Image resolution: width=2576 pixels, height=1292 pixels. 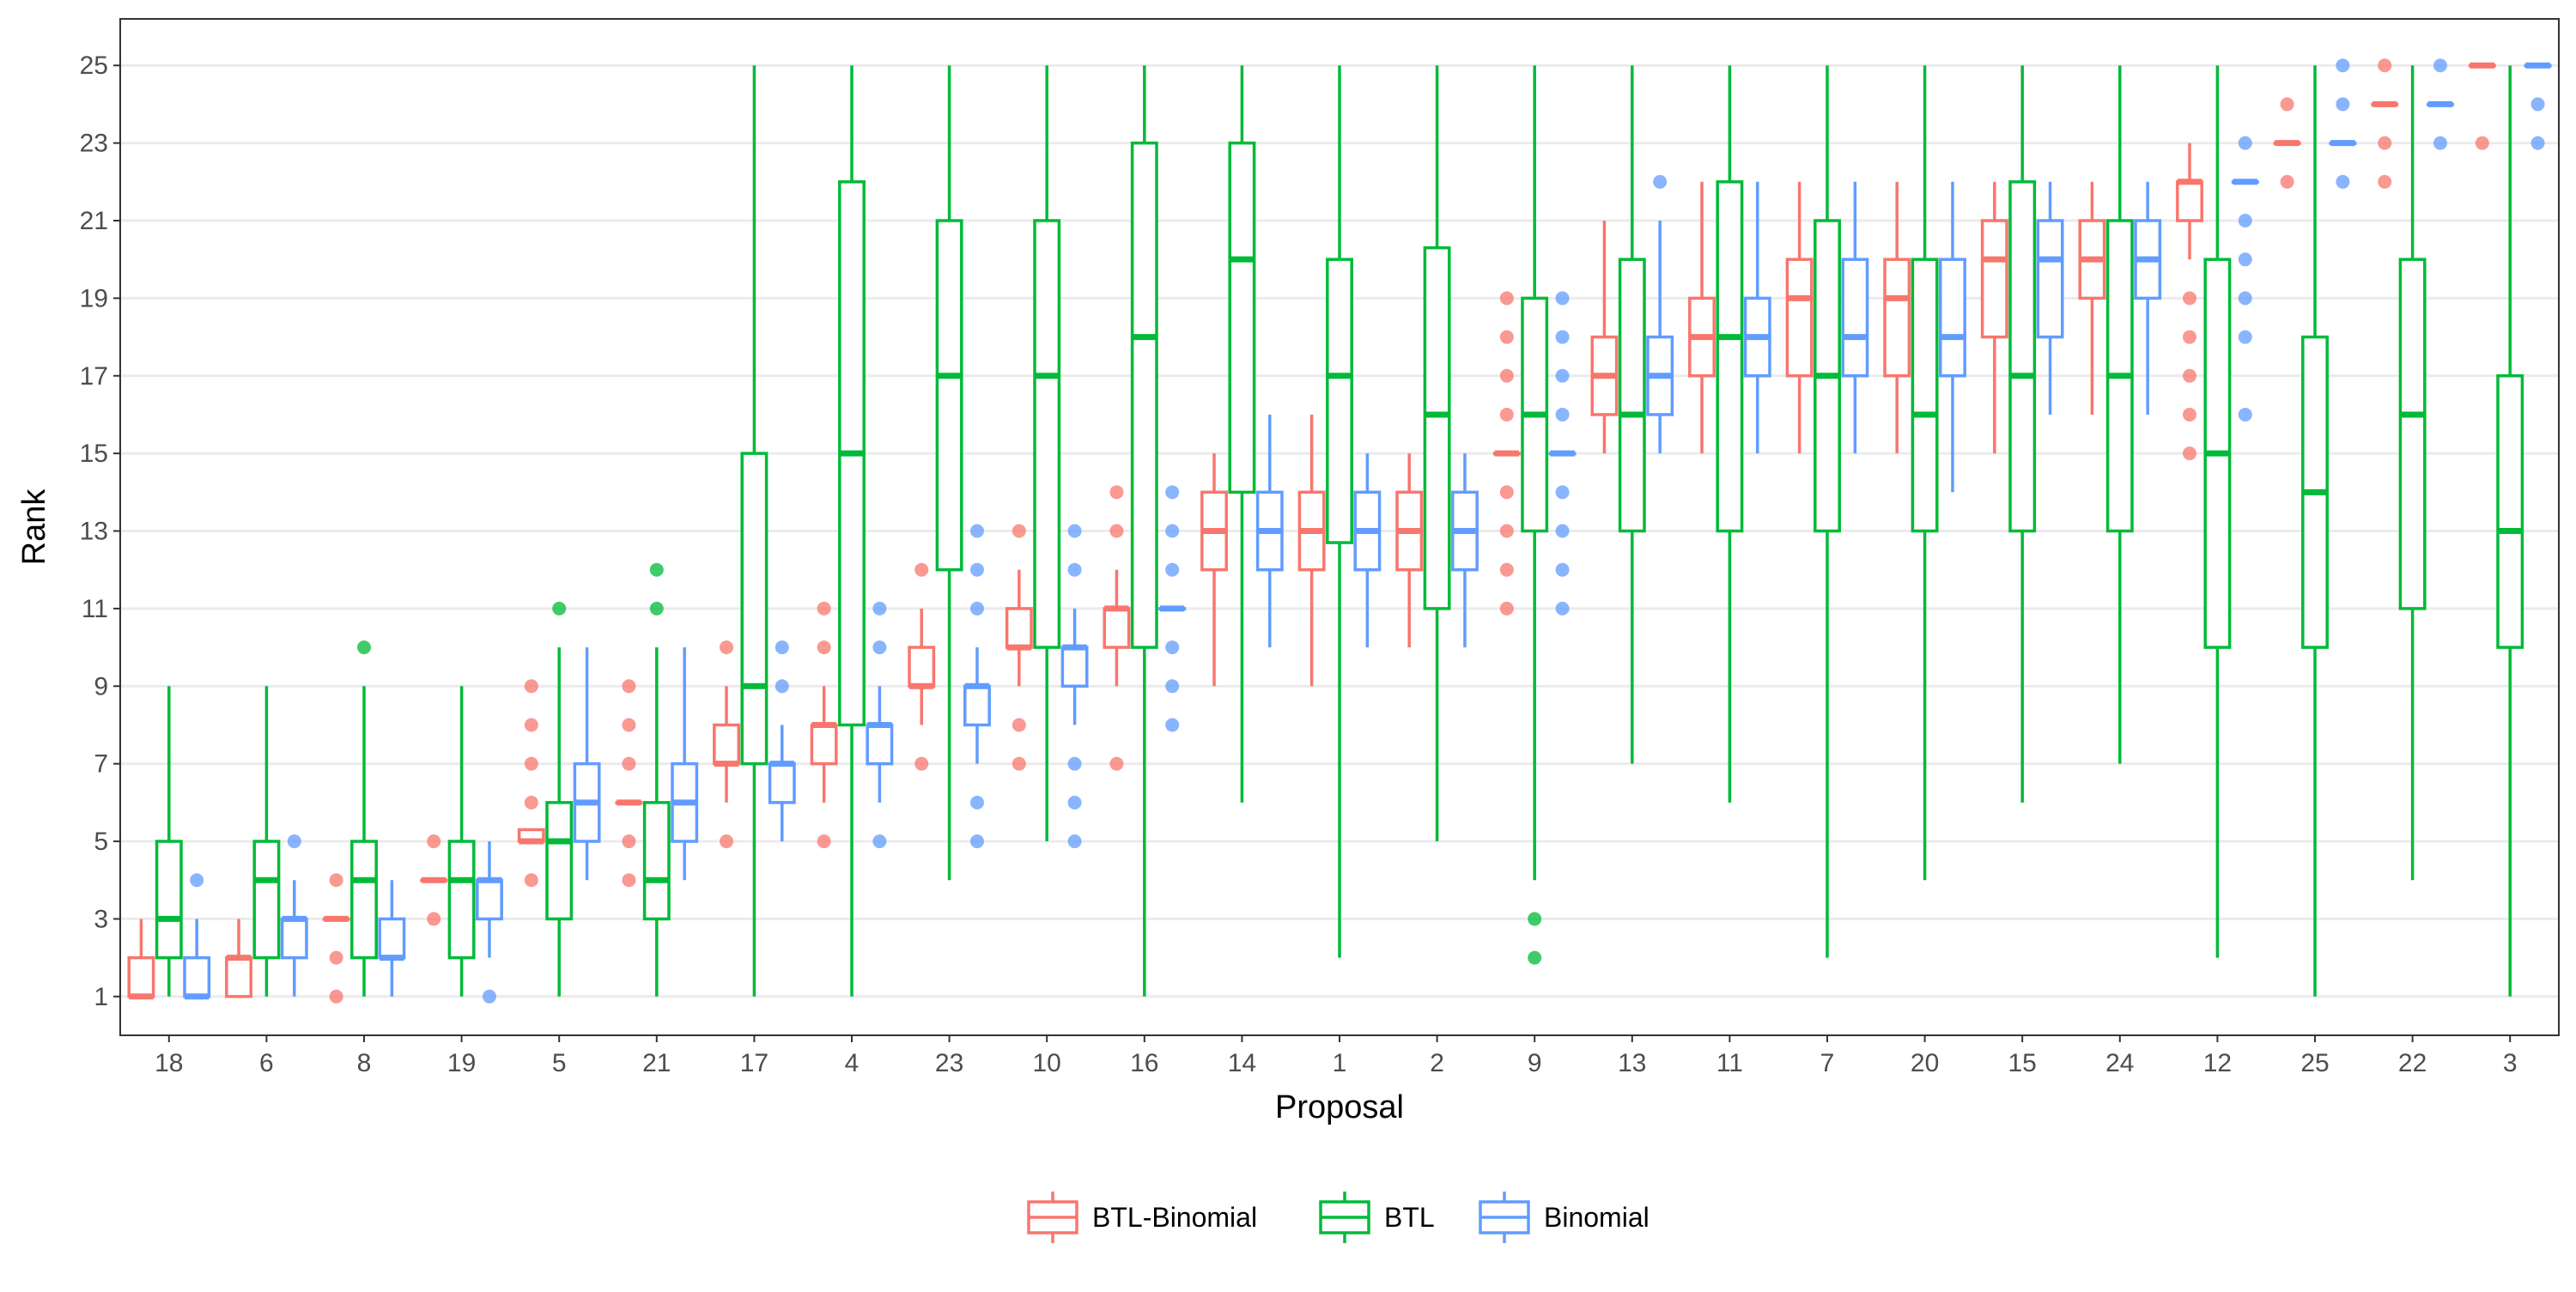 What do you see at coordinates (101, 686) in the screenshot?
I see `y-tick-label: 9` at bounding box center [101, 686].